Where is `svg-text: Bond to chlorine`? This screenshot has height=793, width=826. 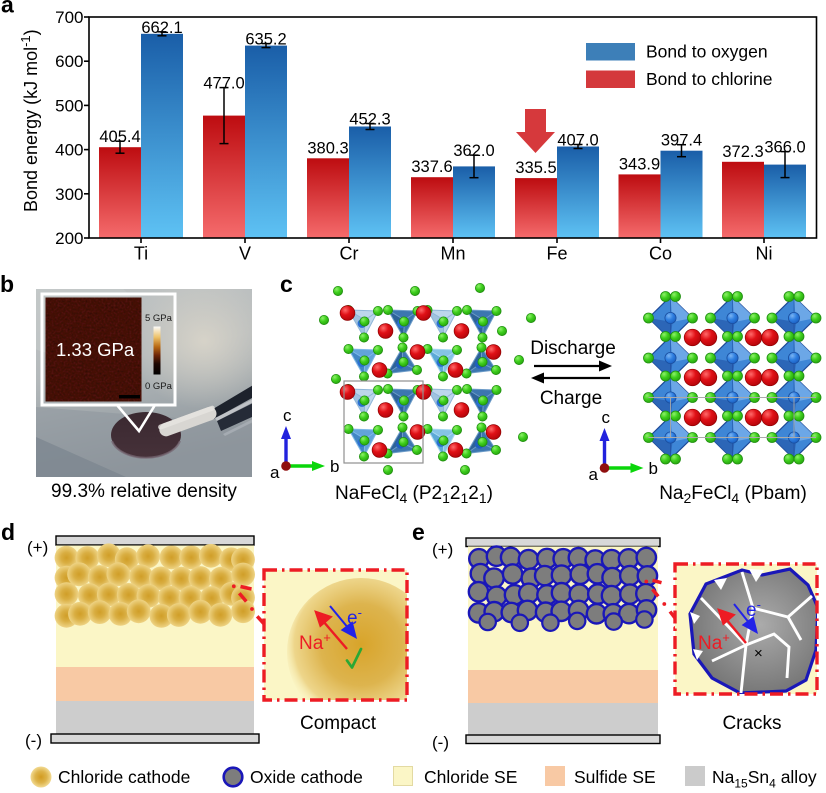
svg-text: Bond to chlorine is located at coordinates (709, 79).